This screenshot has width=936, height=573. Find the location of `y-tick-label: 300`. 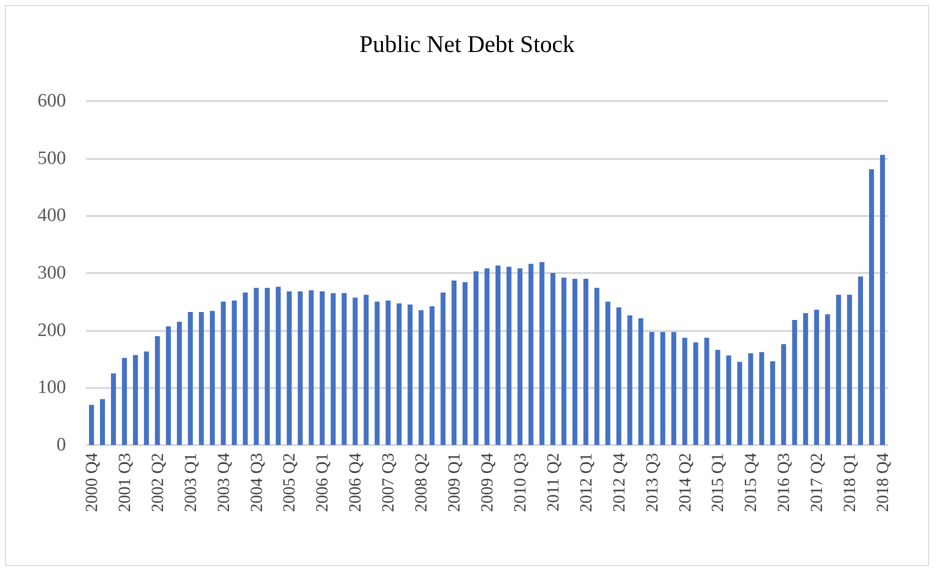

y-tick-label: 300 is located at coordinates (52, 273).